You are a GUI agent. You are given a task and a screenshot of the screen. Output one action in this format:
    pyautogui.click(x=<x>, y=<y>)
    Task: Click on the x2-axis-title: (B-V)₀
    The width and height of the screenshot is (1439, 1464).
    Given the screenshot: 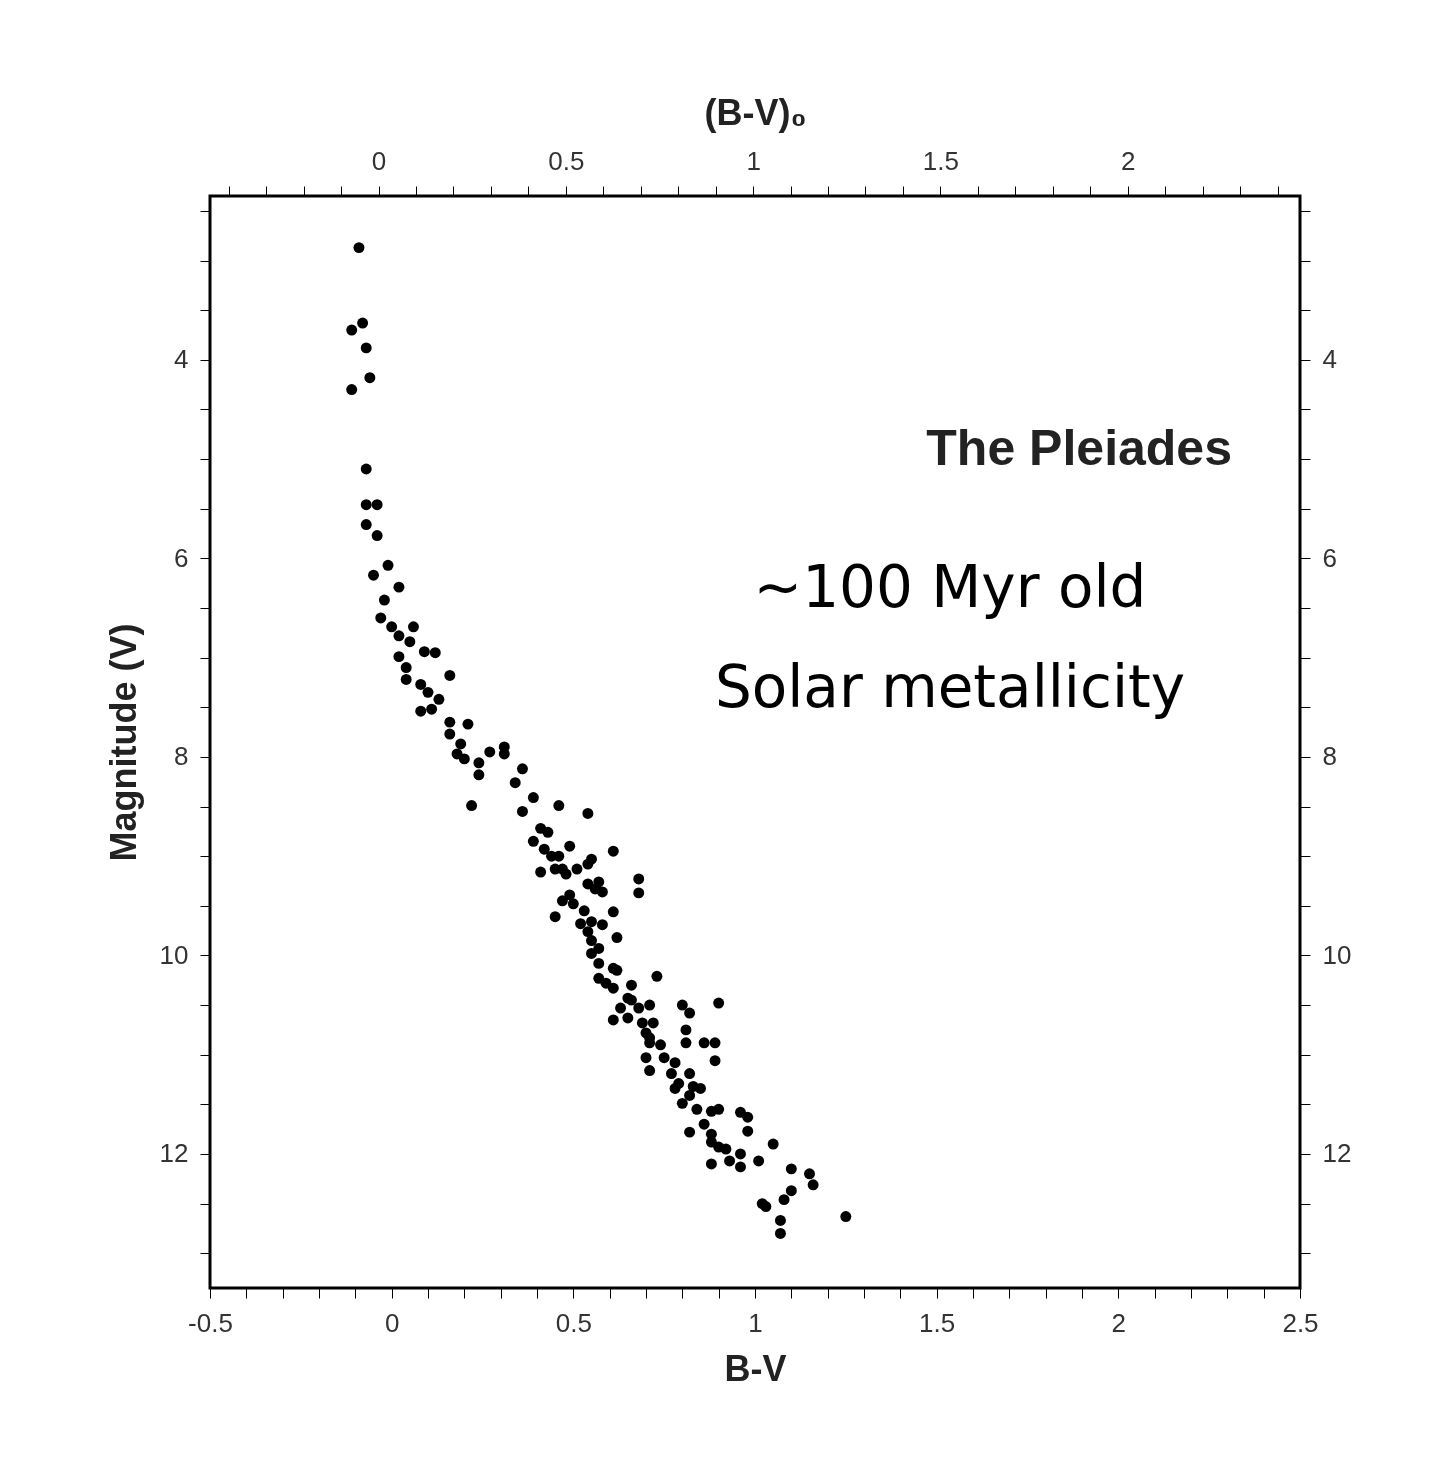 What is the action you would take?
    pyautogui.click(x=755, y=112)
    